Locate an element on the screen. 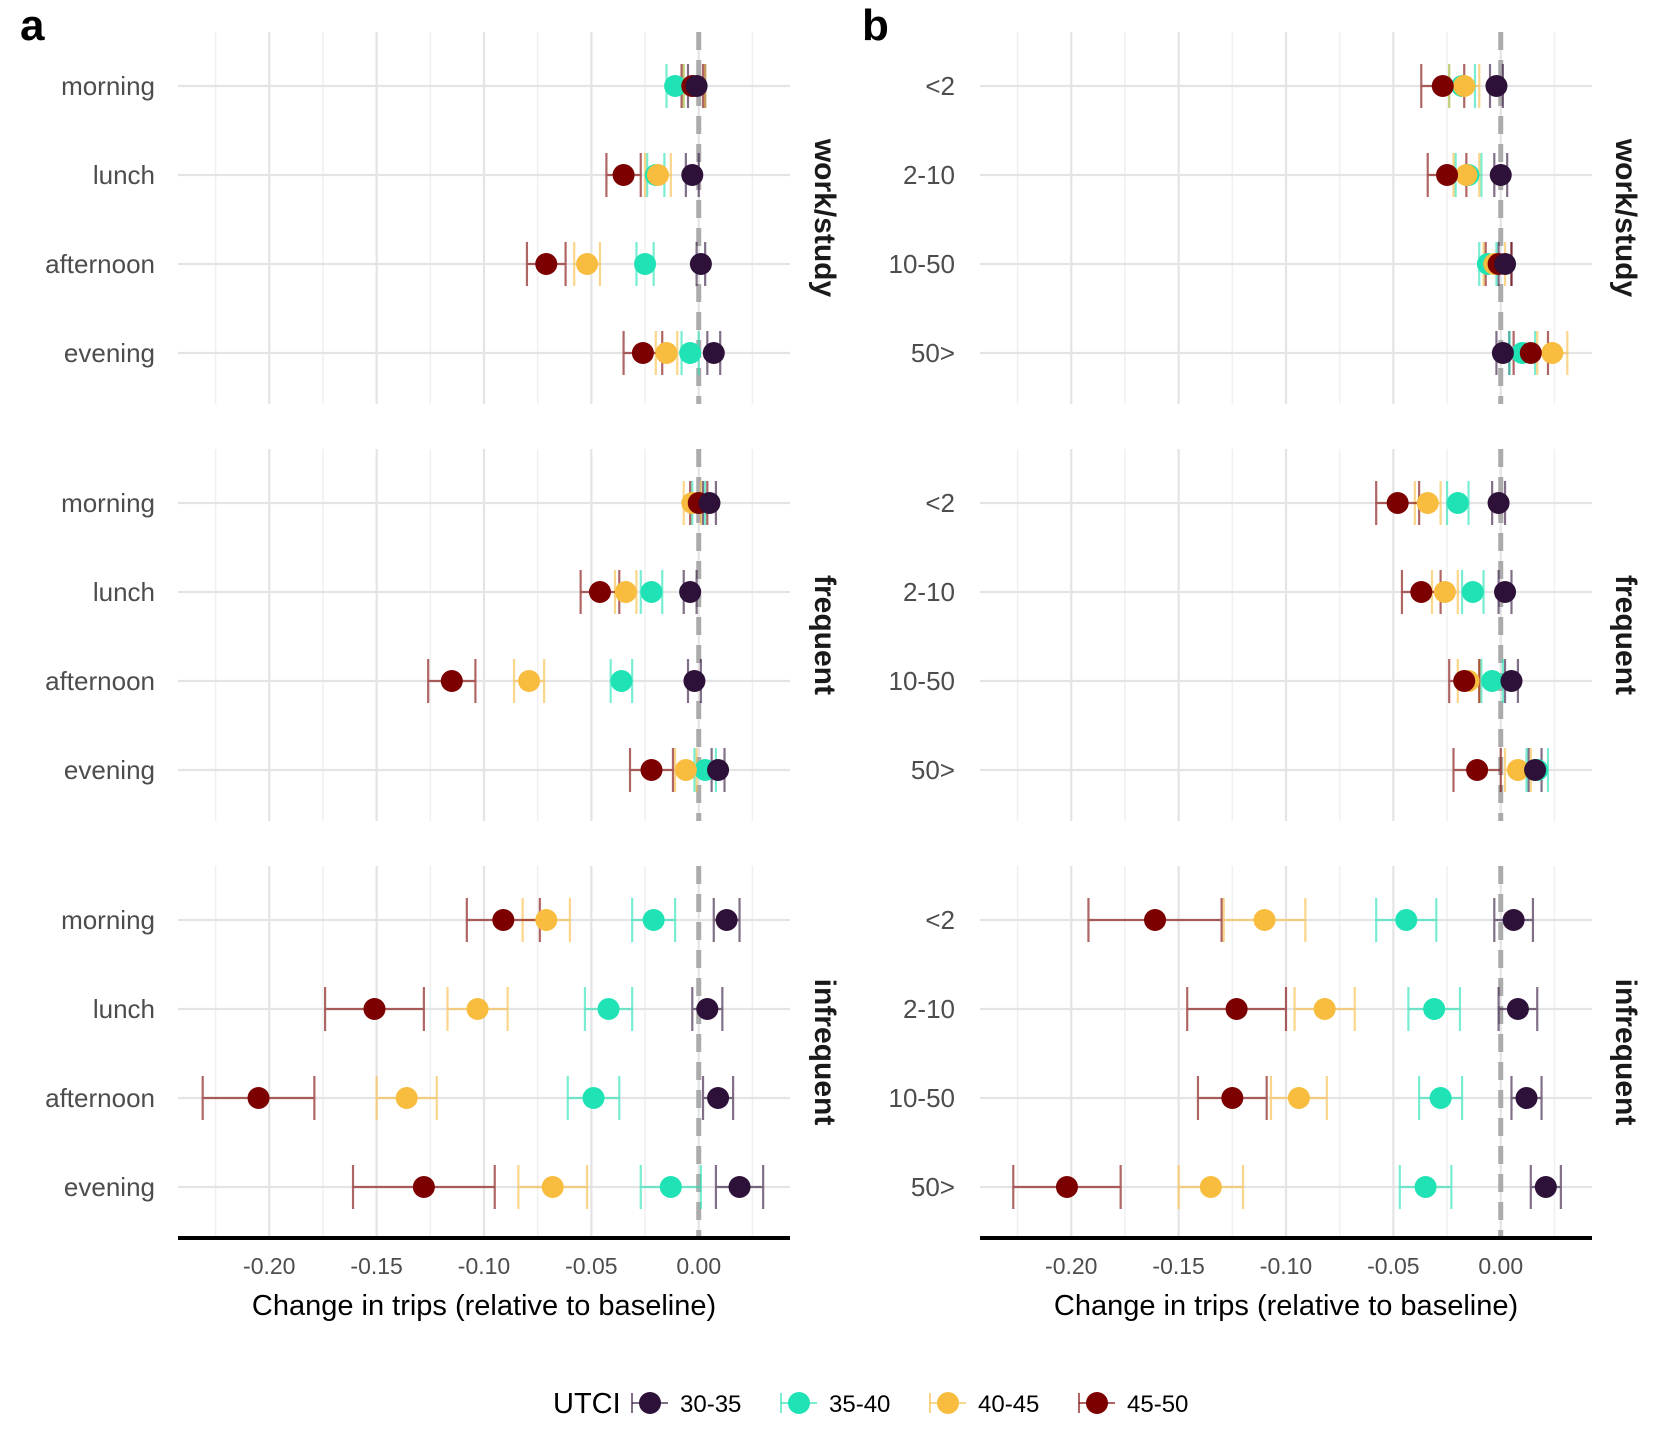 This screenshot has width=1661, height=1453. legend-entry: 45-50 is located at coordinates (1133, 1404).